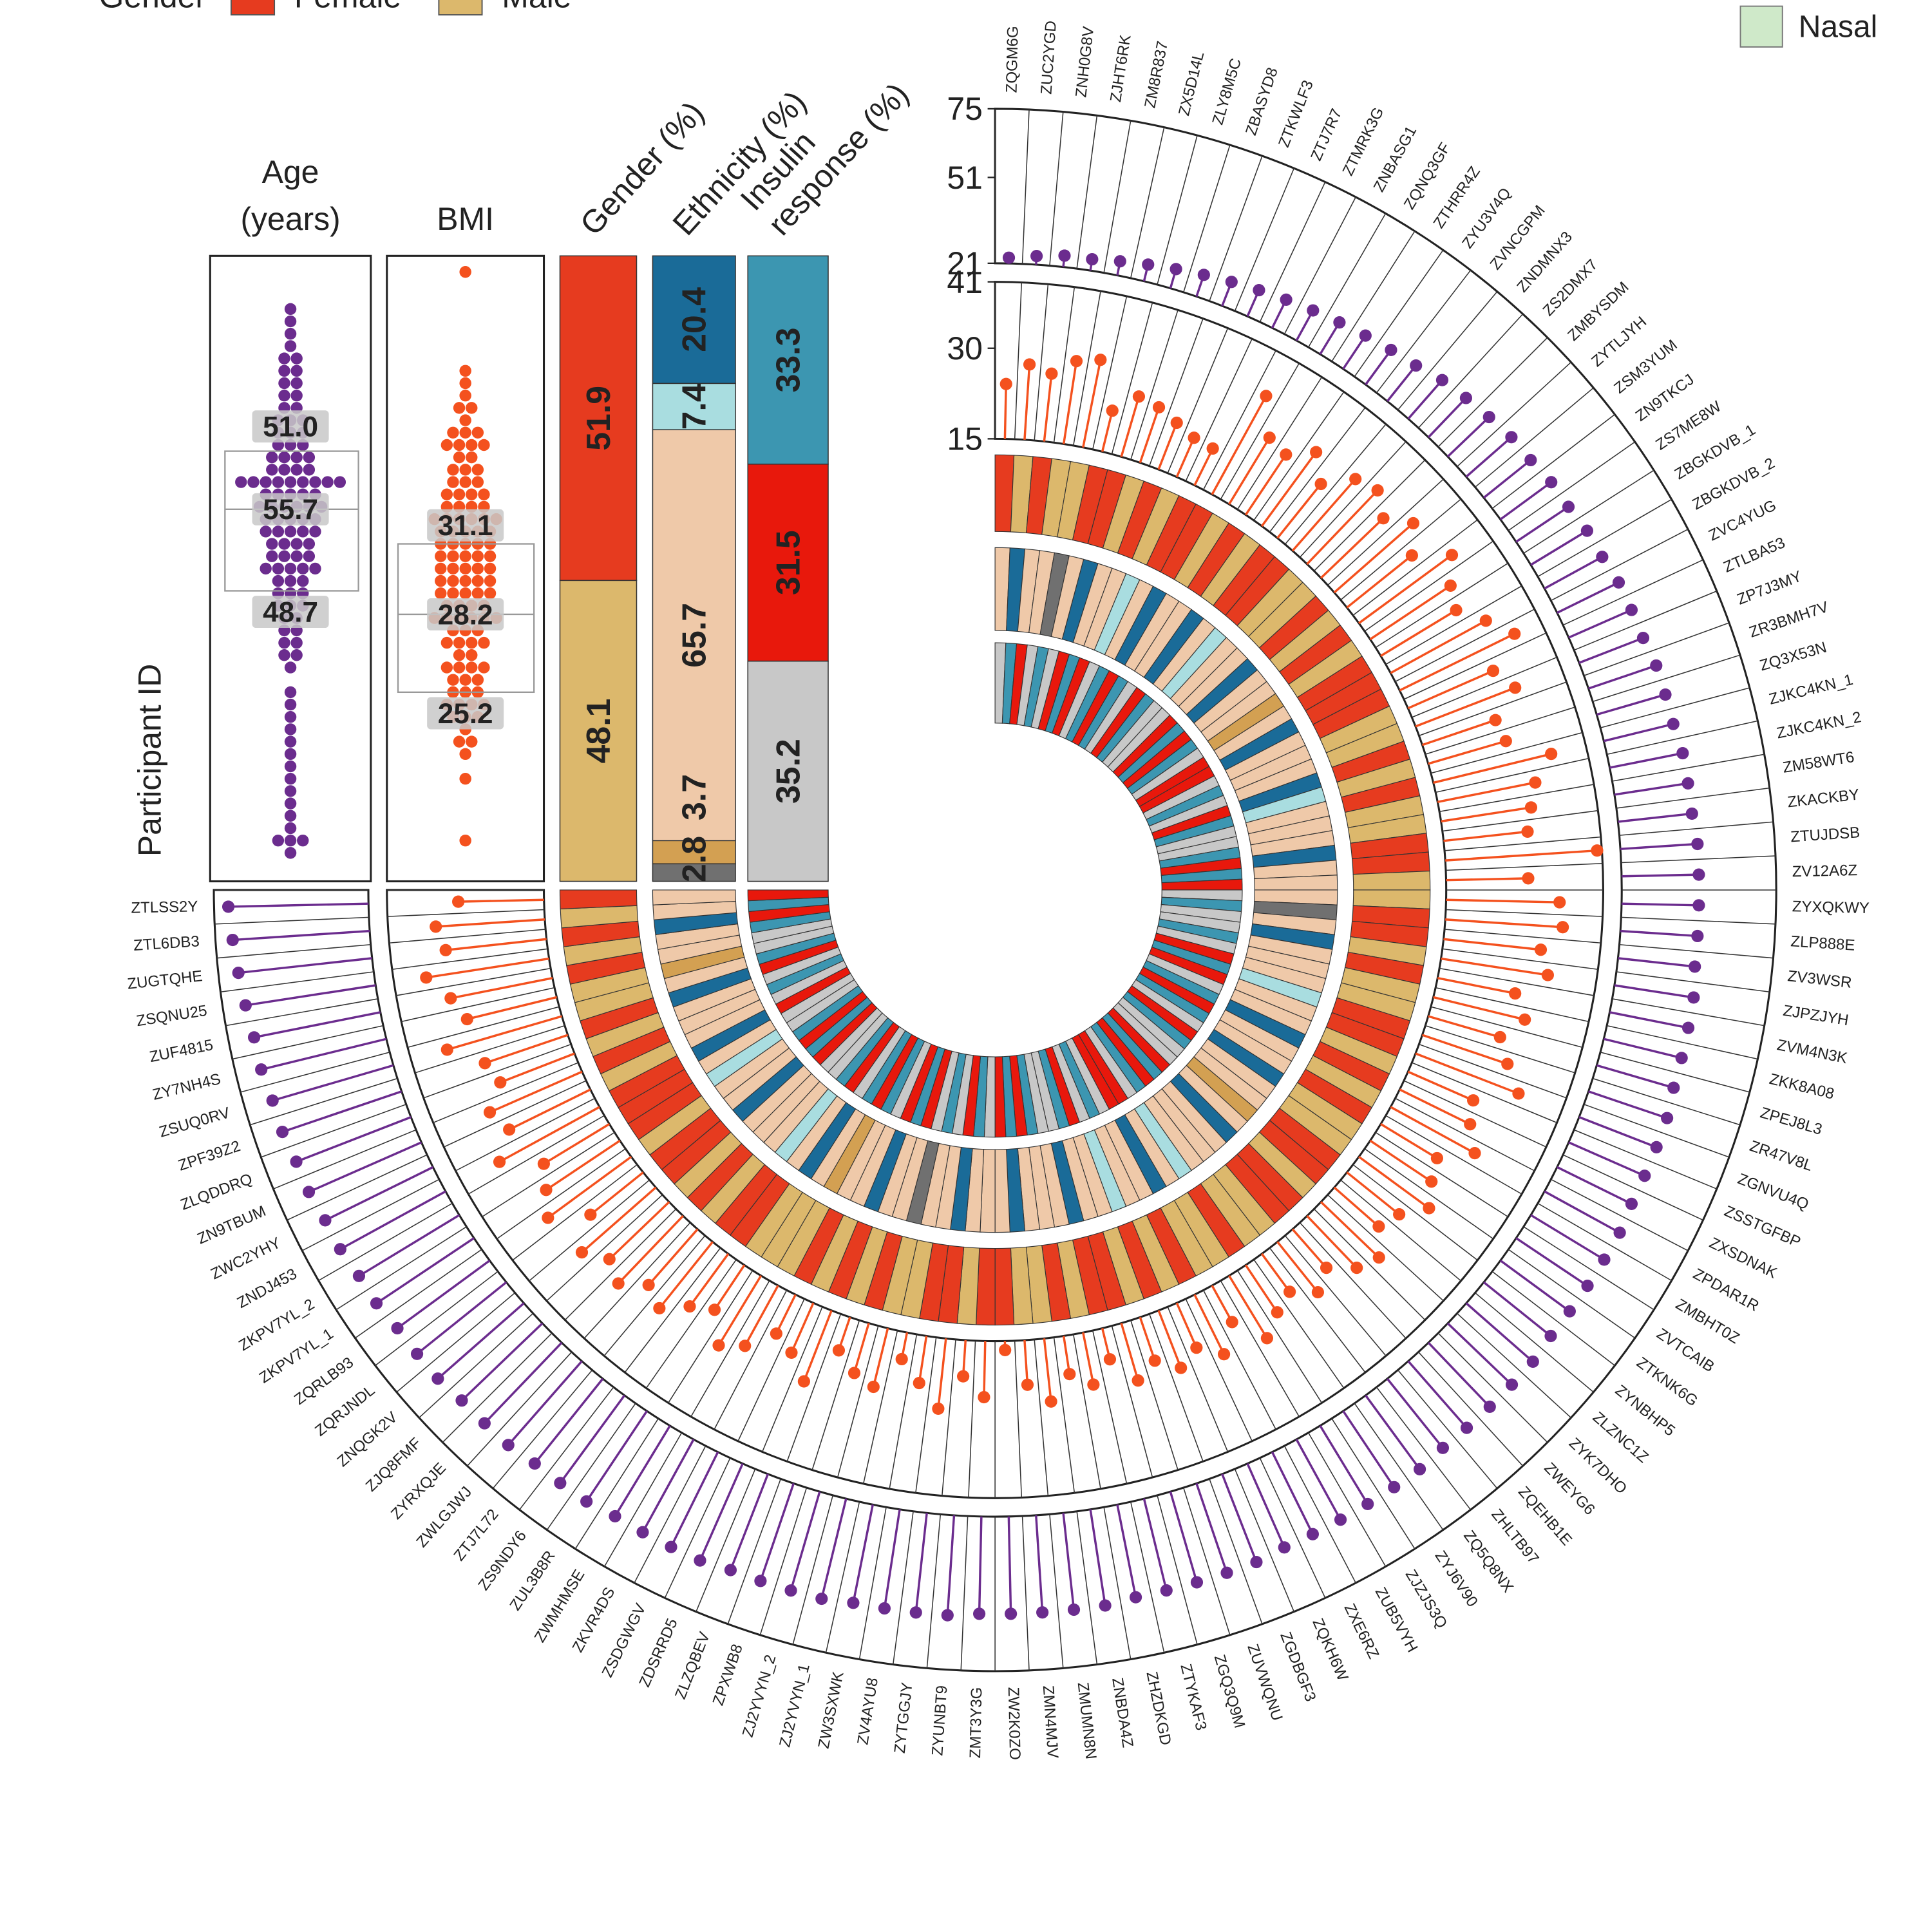 This screenshot has height=1932, width=1932. I want to click on participant-id: ZHZDKGD, so click(1159, 1708).